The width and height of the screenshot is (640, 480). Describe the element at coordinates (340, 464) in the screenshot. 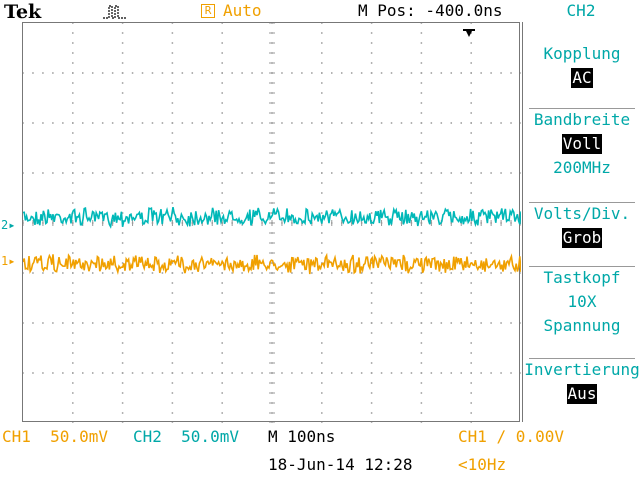

I see `date-time: 18-Jun-14 12:28` at that location.